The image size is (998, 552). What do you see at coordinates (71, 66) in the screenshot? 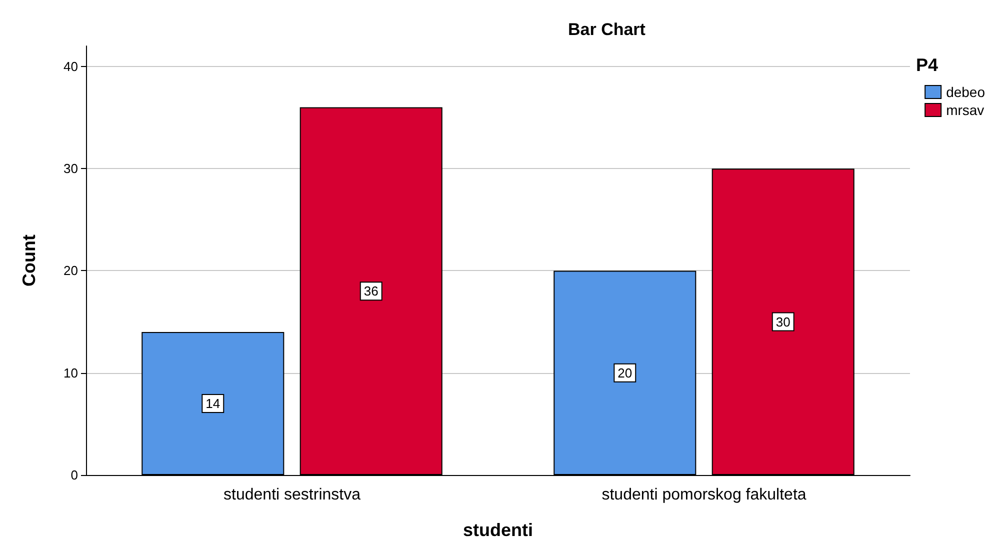
I see `y-tick-label: 40` at bounding box center [71, 66].